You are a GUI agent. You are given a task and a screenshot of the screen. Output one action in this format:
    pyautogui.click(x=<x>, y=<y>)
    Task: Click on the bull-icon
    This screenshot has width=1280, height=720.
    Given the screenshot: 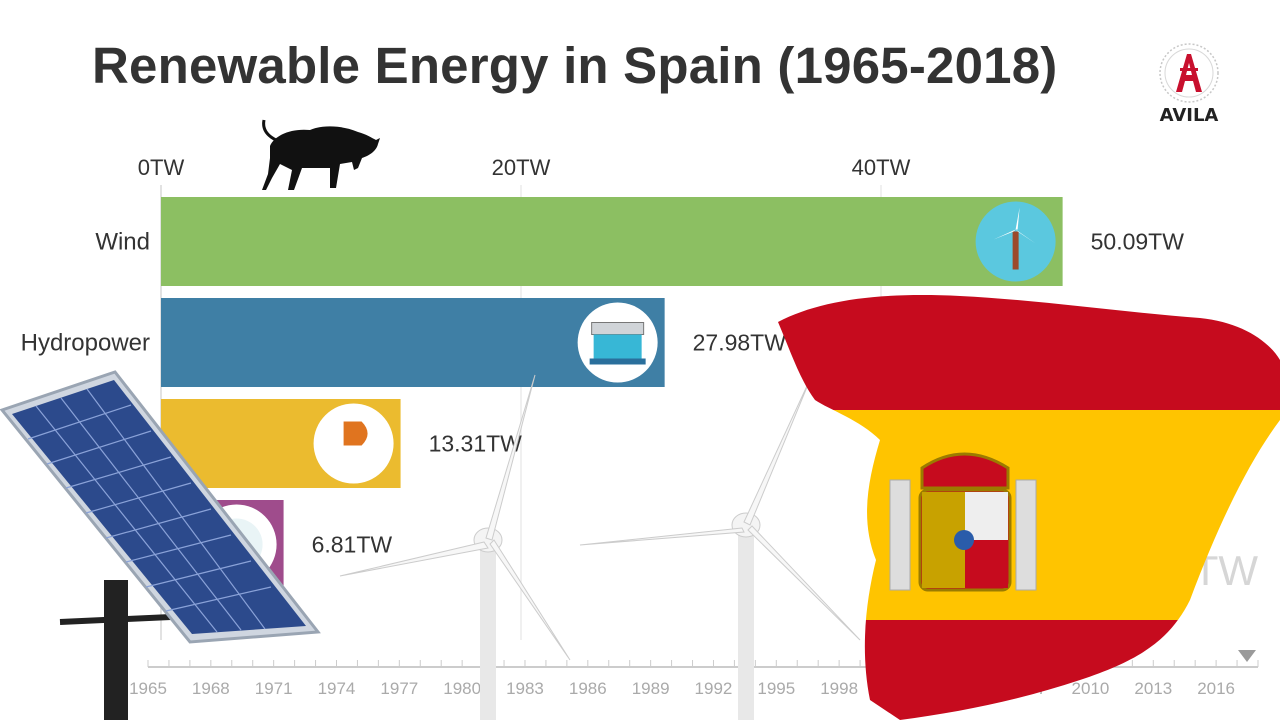 What is the action you would take?
    pyautogui.click(x=321, y=154)
    